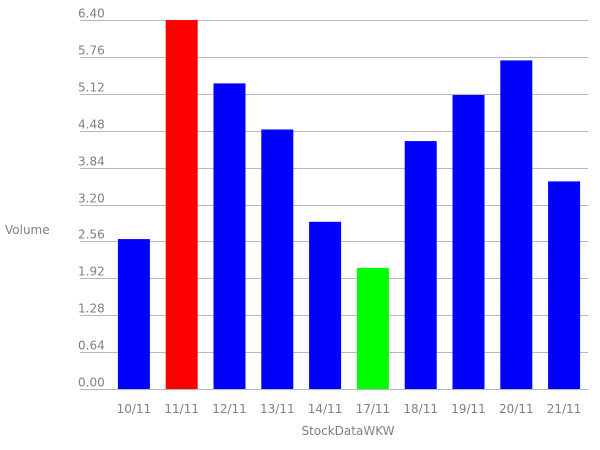 The width and height of the screenshot is (600, 450). I want to click on y-tick-label: 4.48, so click(91, 125).